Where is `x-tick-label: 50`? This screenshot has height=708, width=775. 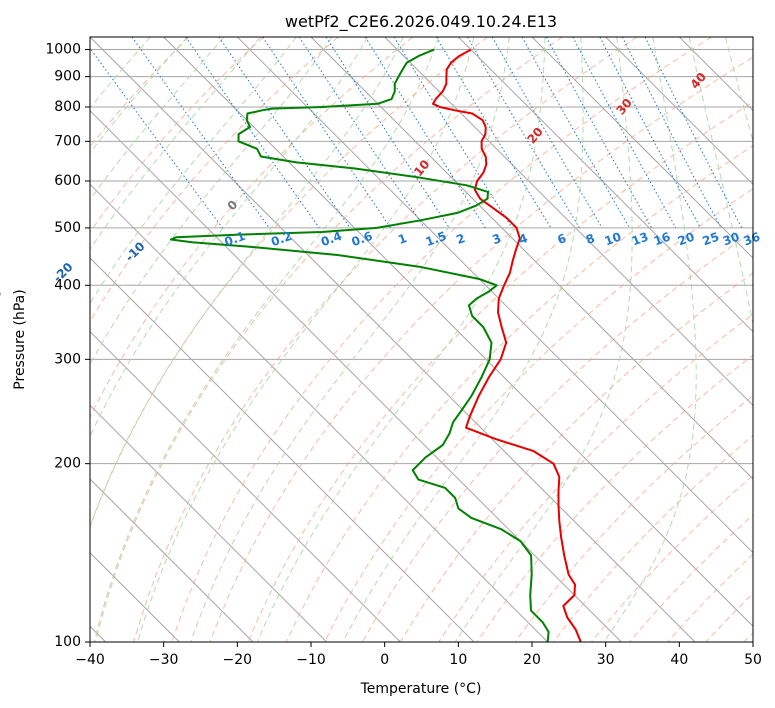
x-tick-label: 50 is located at coordinates (753, 660).